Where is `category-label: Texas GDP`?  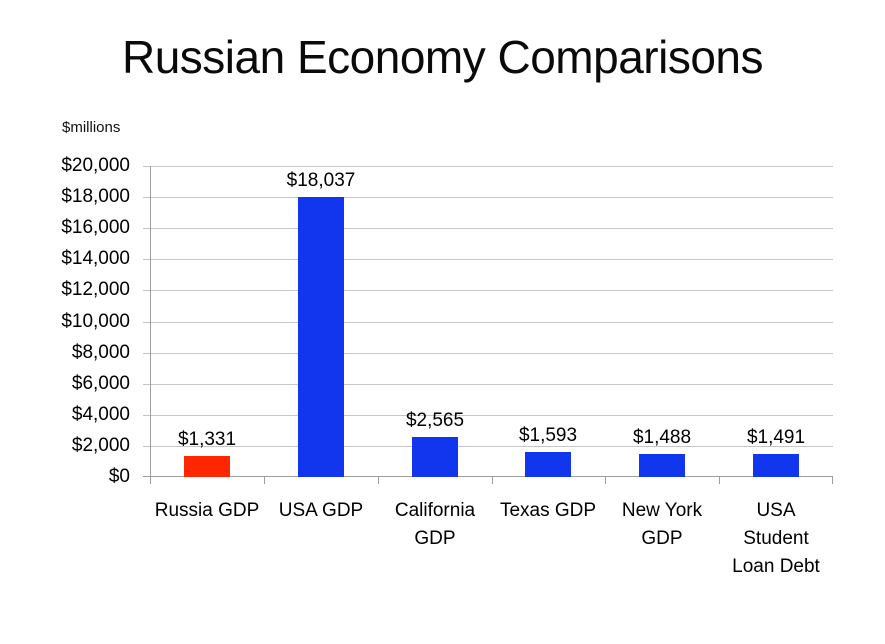 category-label: Texas GDP is located at coordinates (548, 510).